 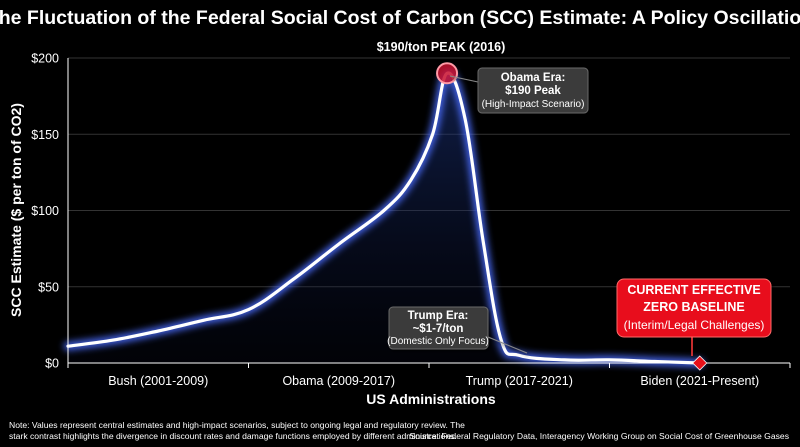 What do you see at coordinates (700, 363) in the screenshot?
I see `zero-baseline-marker` at bounding box center [700, 363].